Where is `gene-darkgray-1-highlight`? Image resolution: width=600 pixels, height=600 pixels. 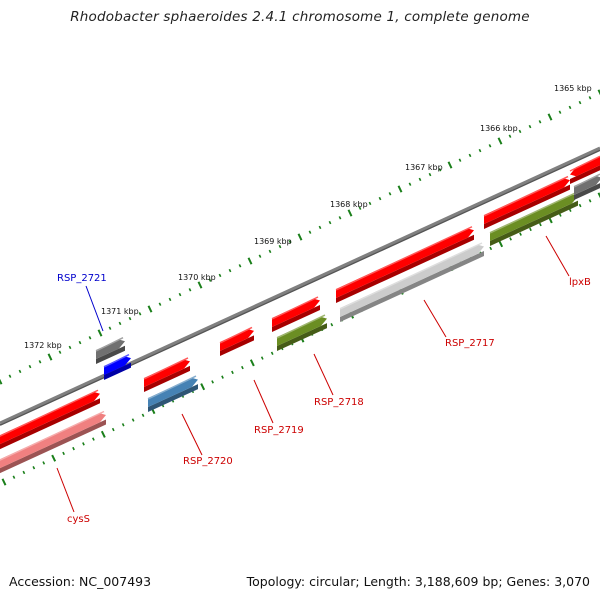 gene-darkgray-1-highlight is located at coordinates (109, 344).